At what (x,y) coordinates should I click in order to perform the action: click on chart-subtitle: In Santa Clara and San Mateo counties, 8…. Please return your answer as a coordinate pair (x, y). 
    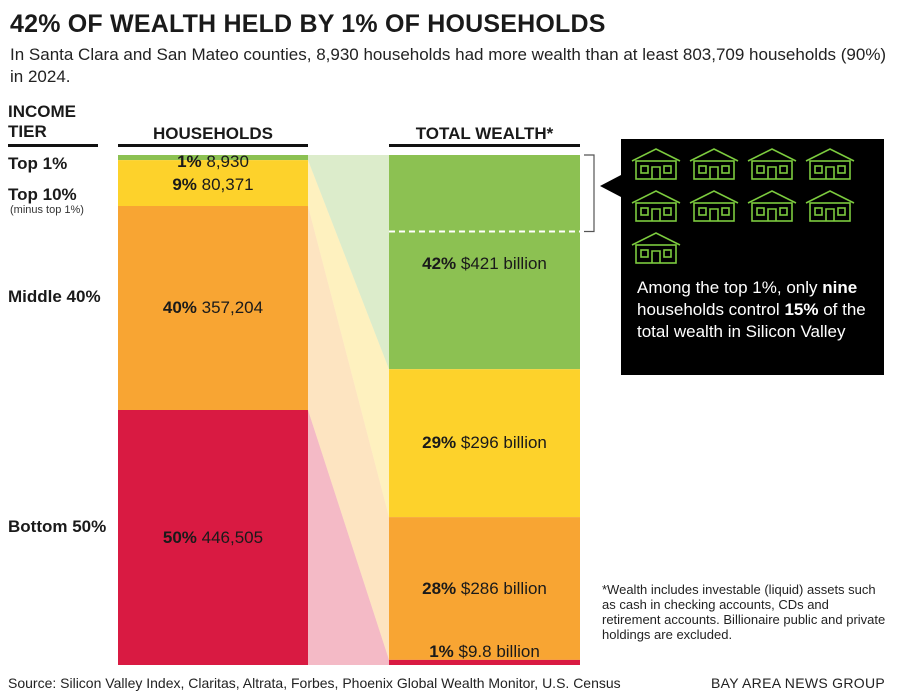
    Looking at the image, I should click on (448, 65).